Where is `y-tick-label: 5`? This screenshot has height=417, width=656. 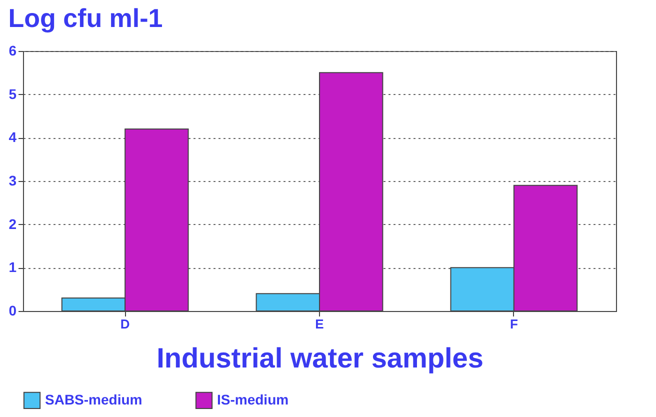
y-tick-label: 5 is located at coordinates (12, 94).